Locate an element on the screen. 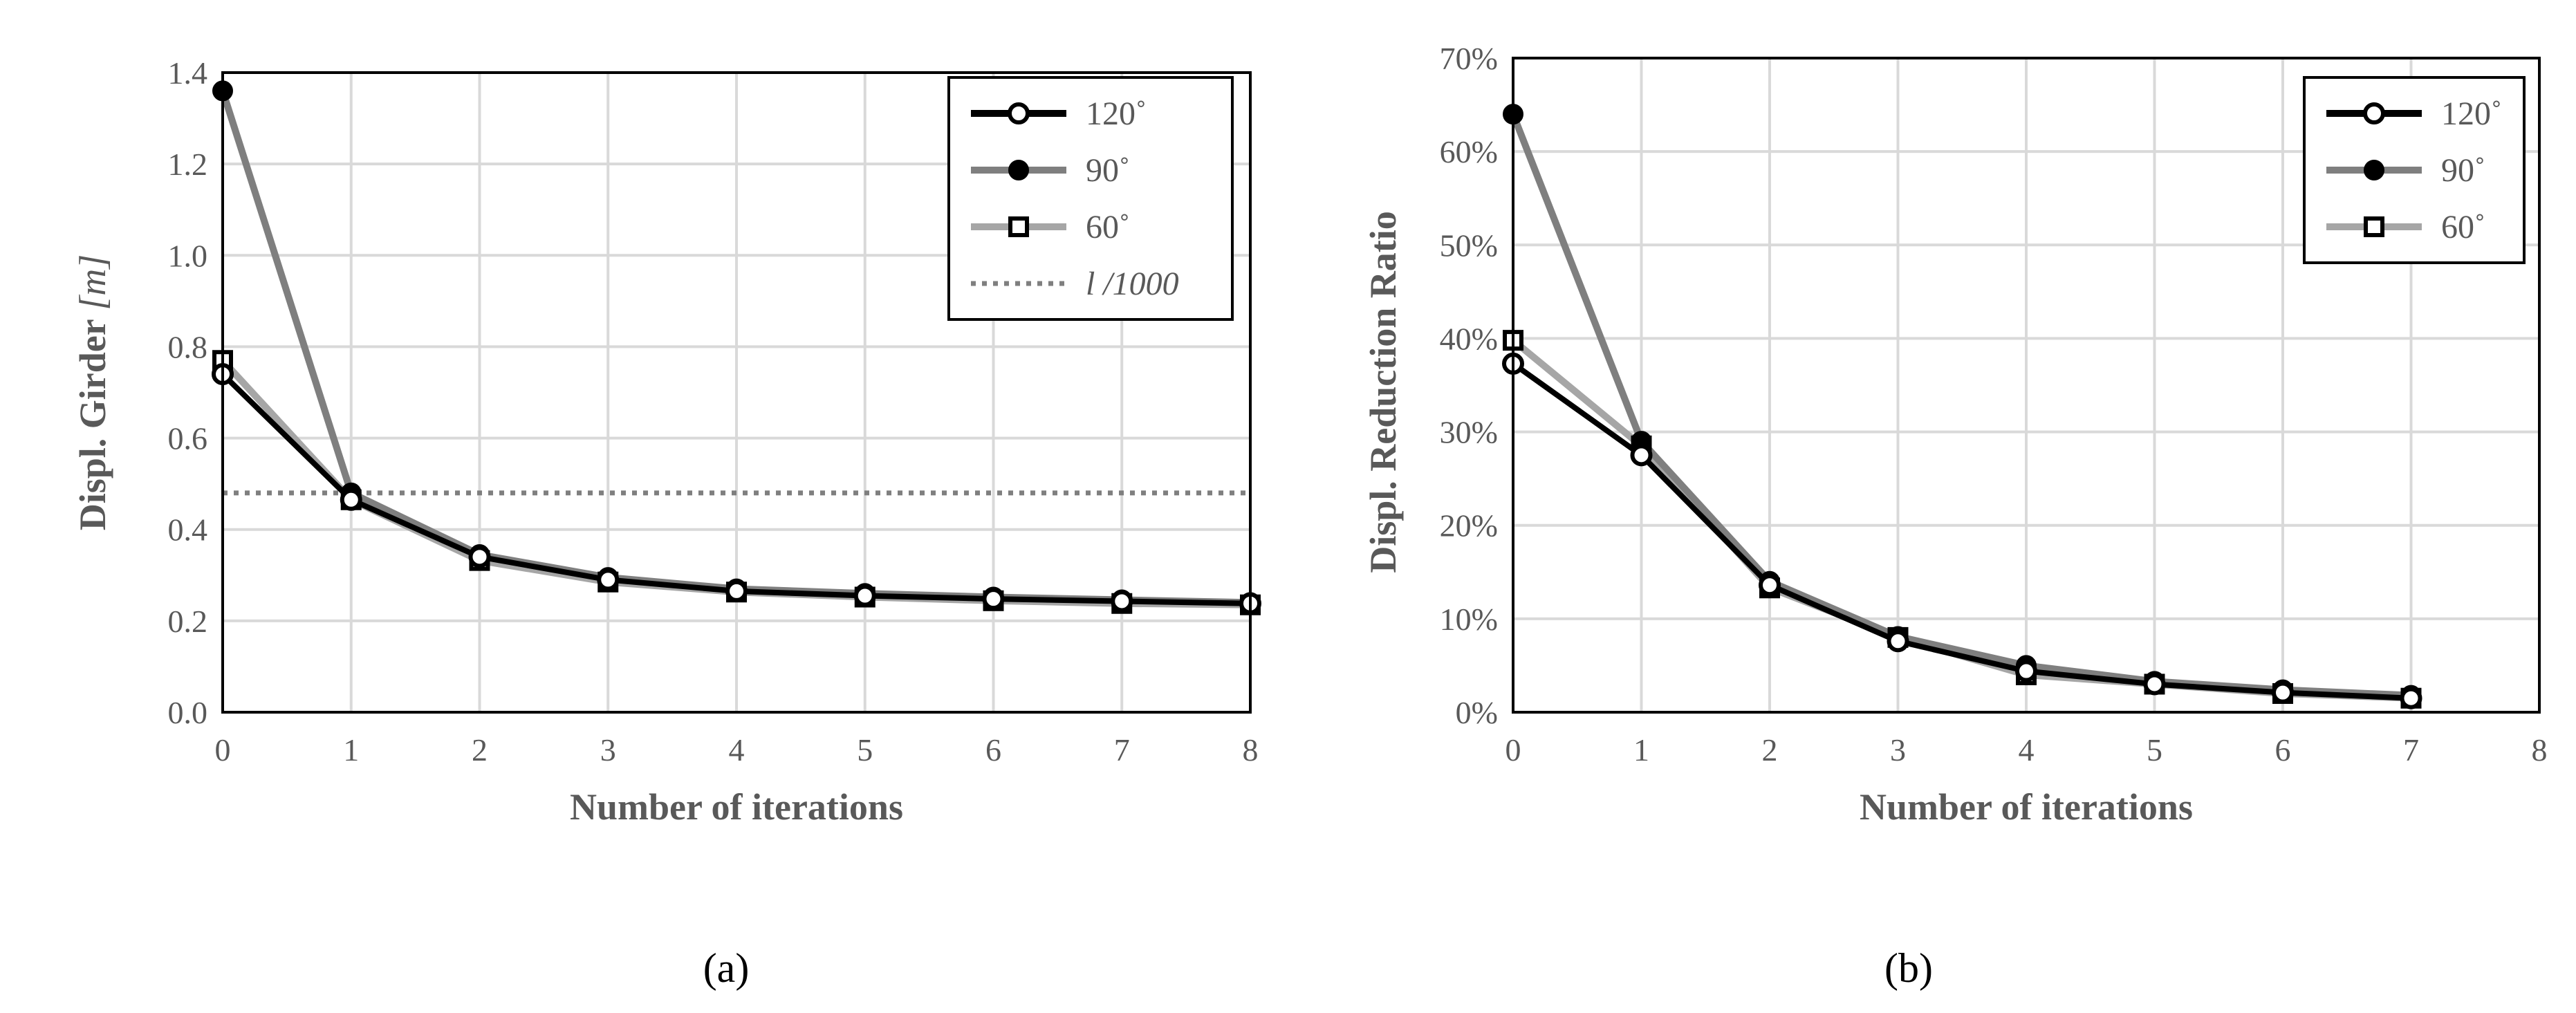  chart-b-x-tick-labels: 0 1 2 3 4 5 6 7 8 is located at coordinates (2027, 750).